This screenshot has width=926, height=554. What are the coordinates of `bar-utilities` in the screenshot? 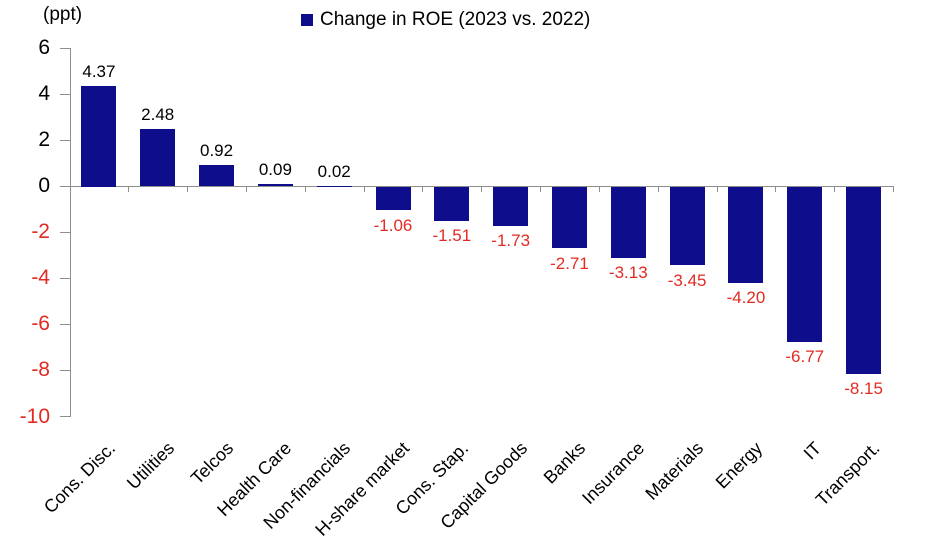 It's located at (158, 158).